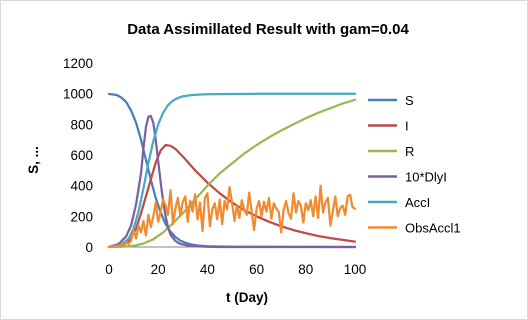  I want to click on y-tick-label: 0, so click(89, 247).